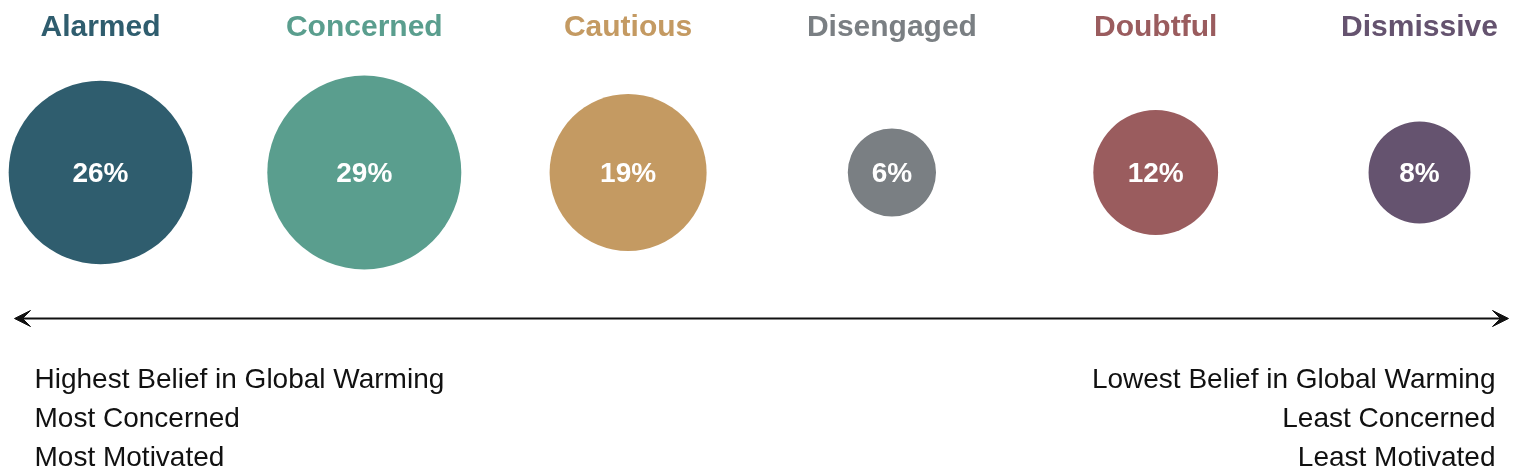 This screenshot has height=471, width=1522. What do you see at coordinates (364, 172) in the screenshot?
I see `data-label: 29%` at bounding box center [364, 172].